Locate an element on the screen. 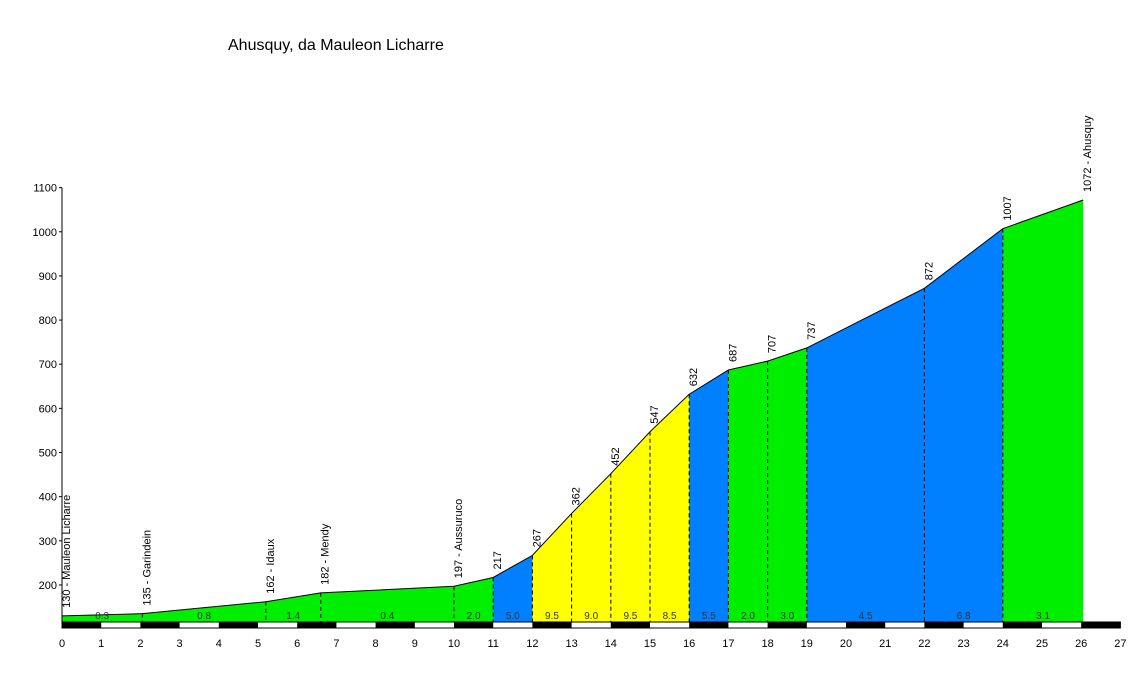  x-tick-label-27: 27 is located at coordinates (1120, 644).